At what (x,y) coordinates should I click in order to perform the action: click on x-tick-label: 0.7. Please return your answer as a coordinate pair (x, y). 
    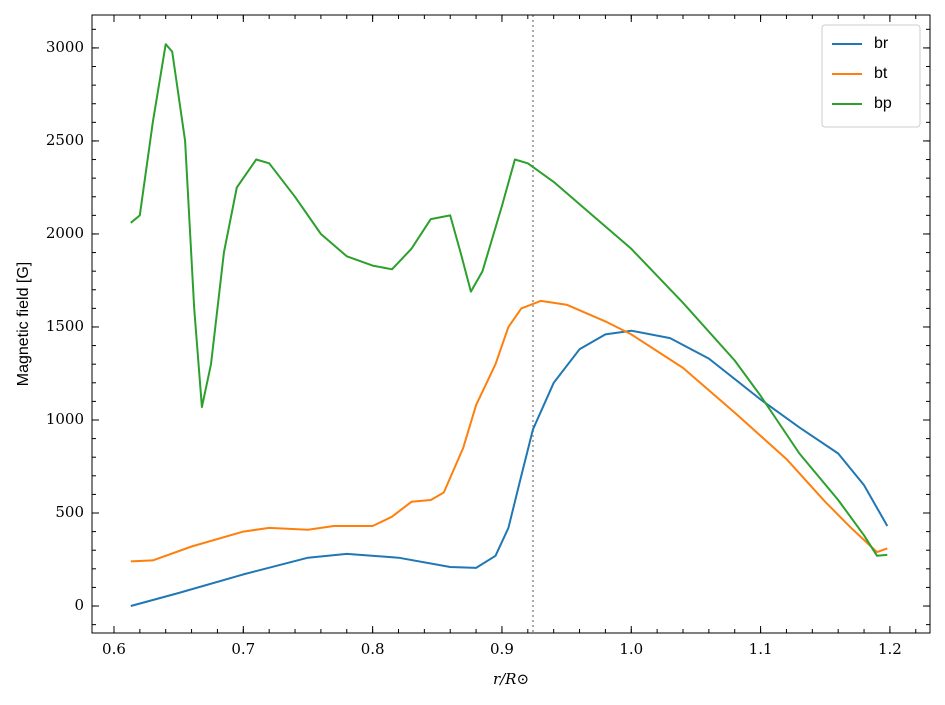
    Looking at the image, I should click on (243, 649).